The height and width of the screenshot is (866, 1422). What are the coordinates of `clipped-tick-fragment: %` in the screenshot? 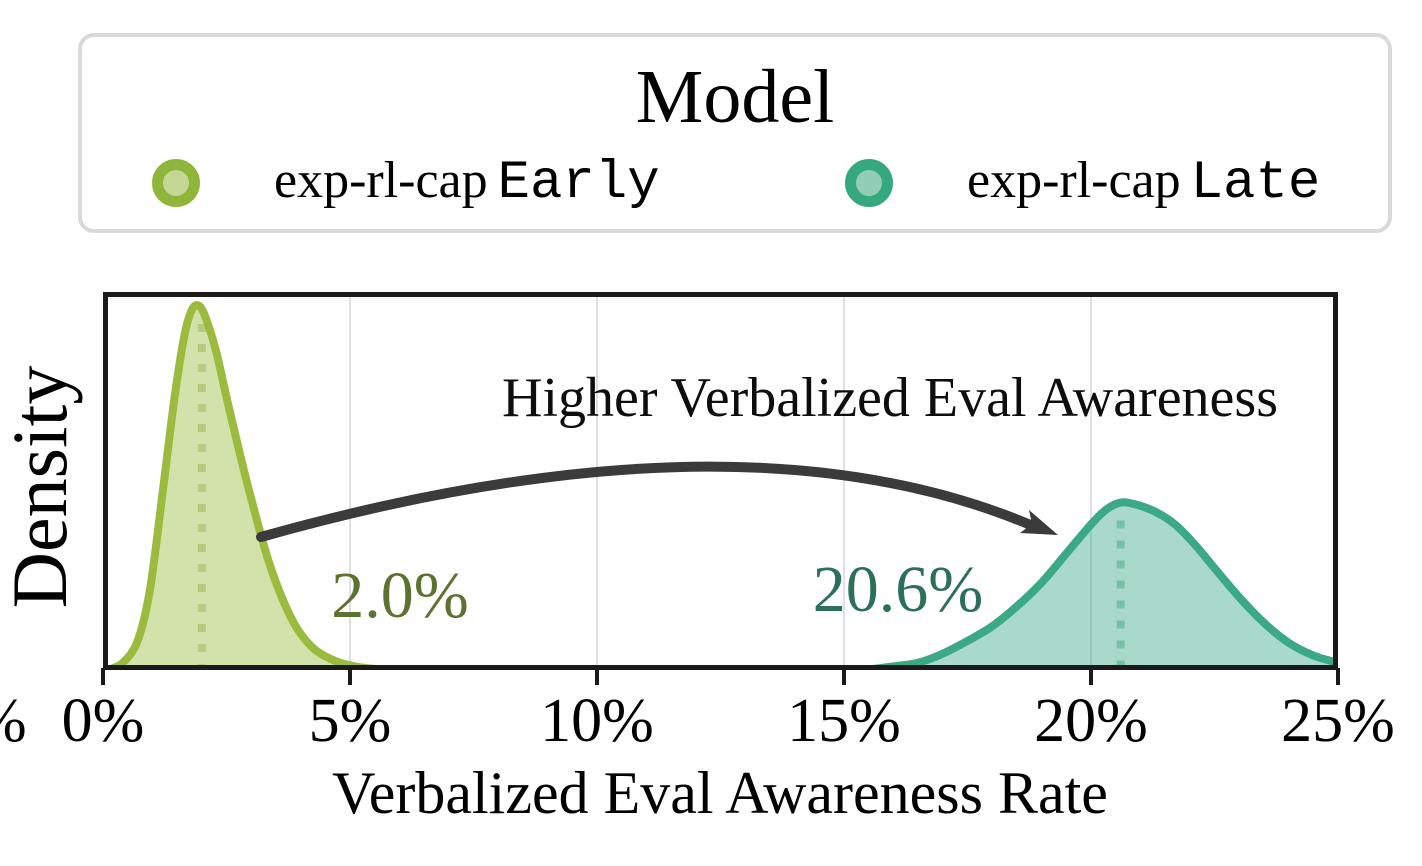 It's located at (13, 721).